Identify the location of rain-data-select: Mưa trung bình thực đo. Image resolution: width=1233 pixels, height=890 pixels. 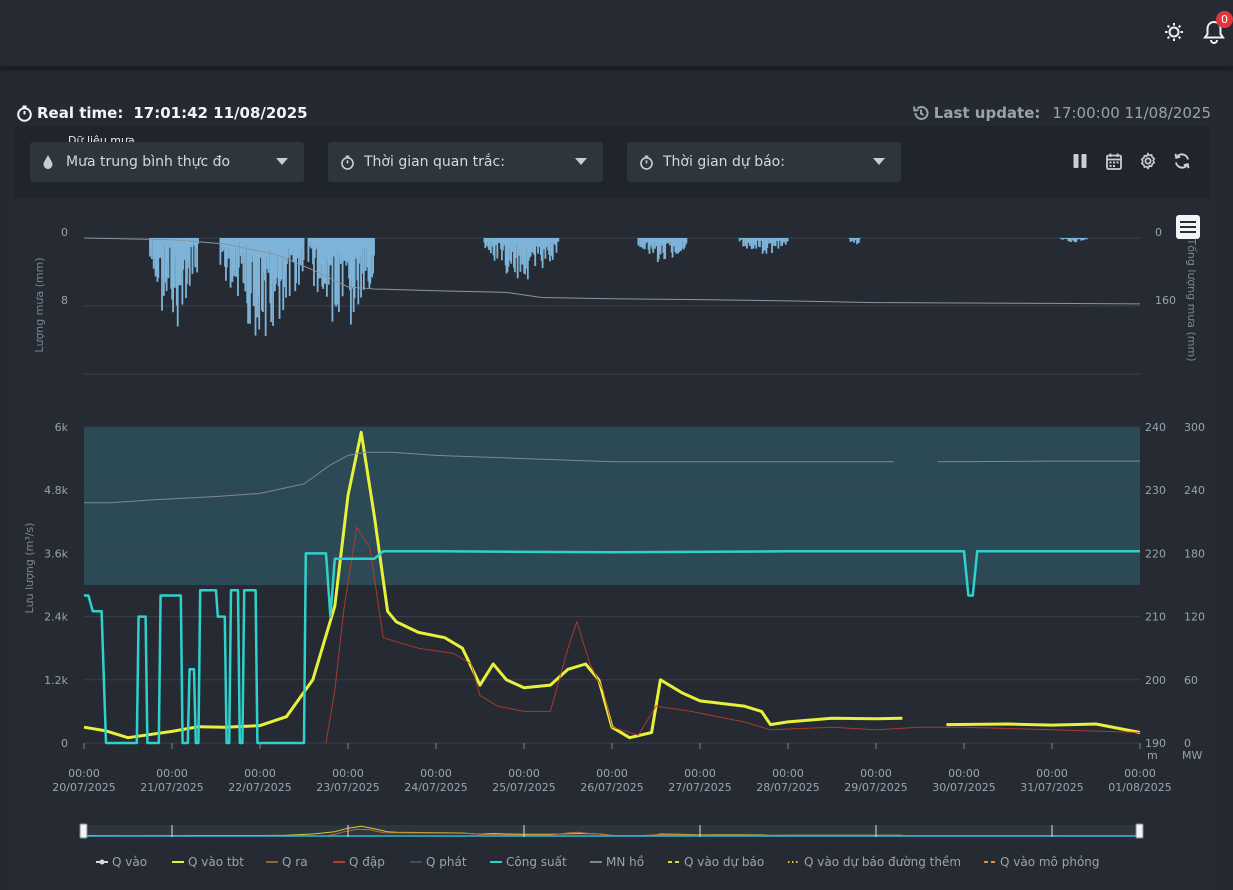
(167, 162).